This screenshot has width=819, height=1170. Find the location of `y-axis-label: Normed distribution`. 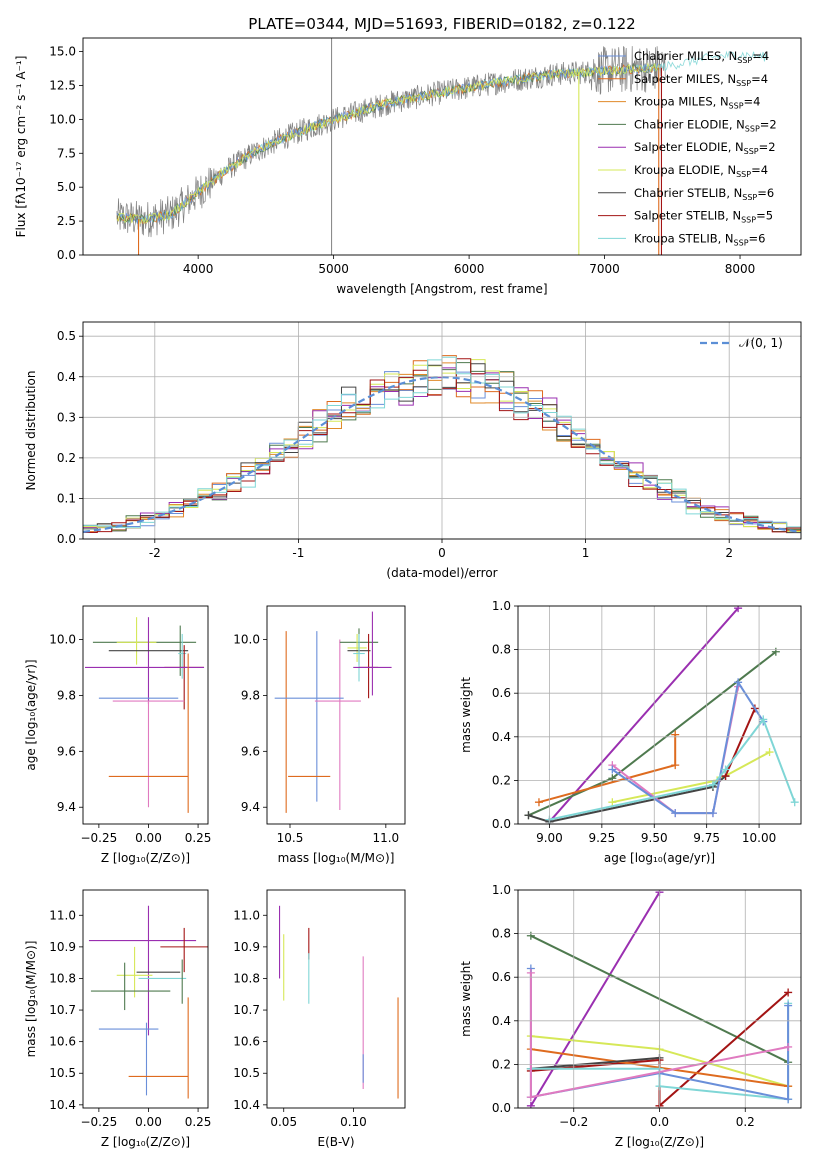

y-axis-label: Normed distribution is located at coordinates (31, 431).